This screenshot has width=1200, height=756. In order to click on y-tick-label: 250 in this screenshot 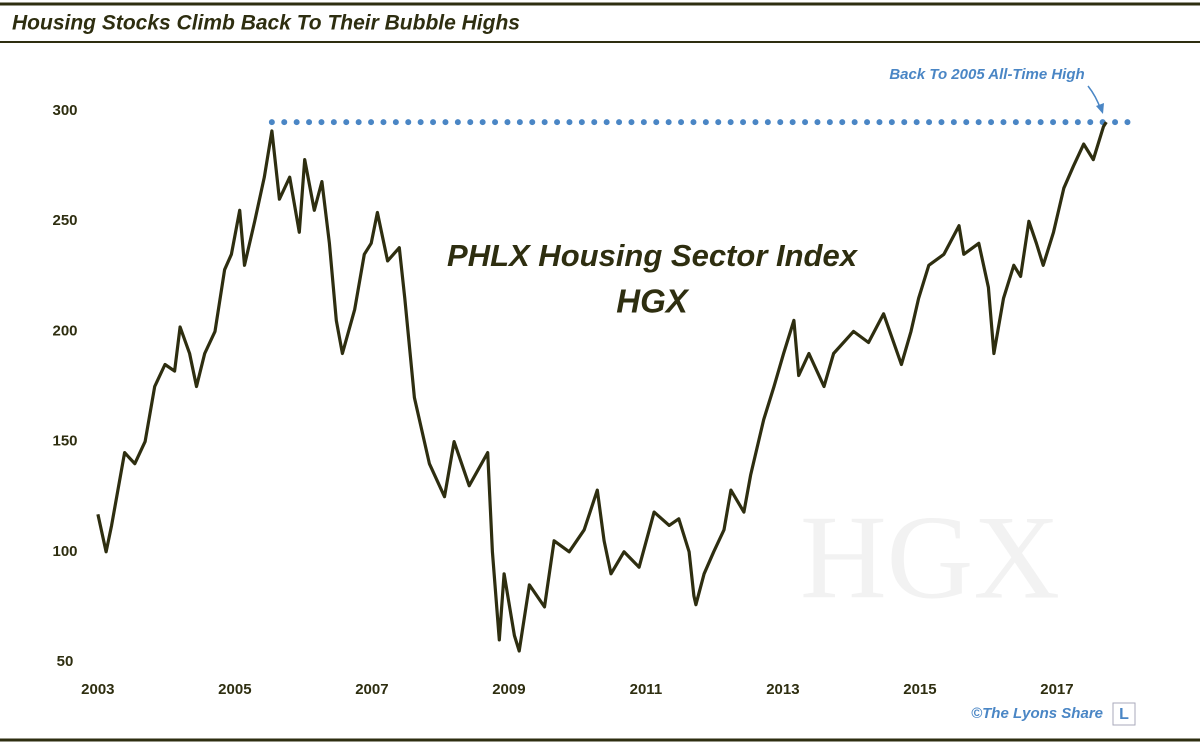, I will do `click(64, 220)`.